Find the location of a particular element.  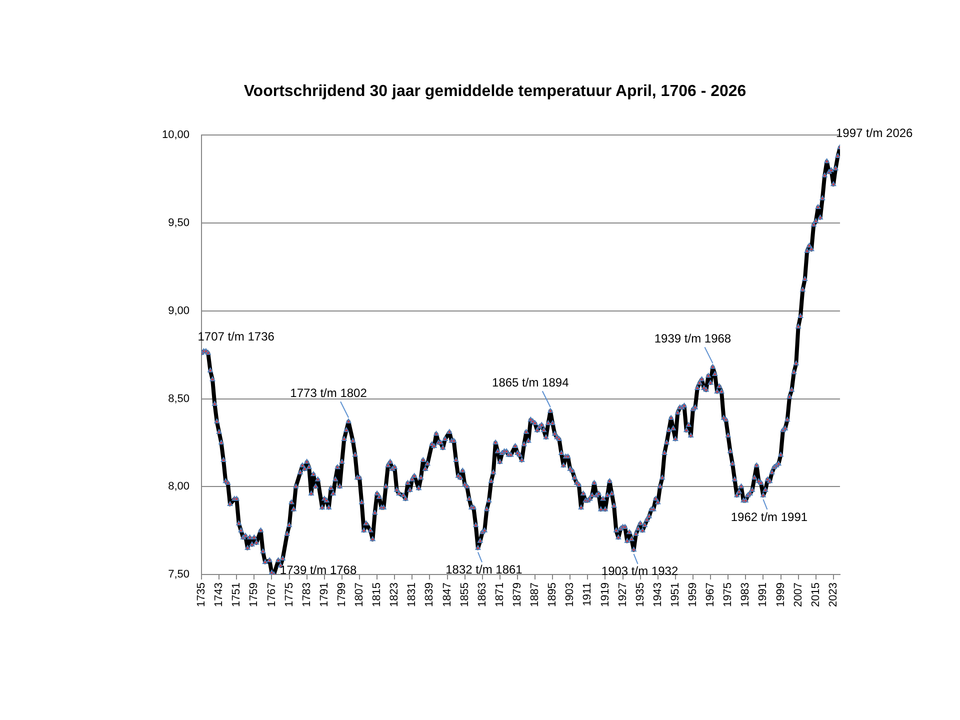

x-tick-label: 1911 is located at coordinates (588, 594).